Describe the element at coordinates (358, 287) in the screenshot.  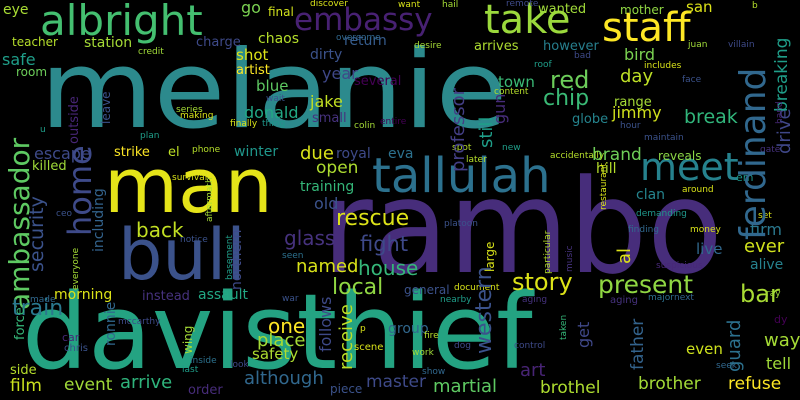
I see `word-local: local` at that location.